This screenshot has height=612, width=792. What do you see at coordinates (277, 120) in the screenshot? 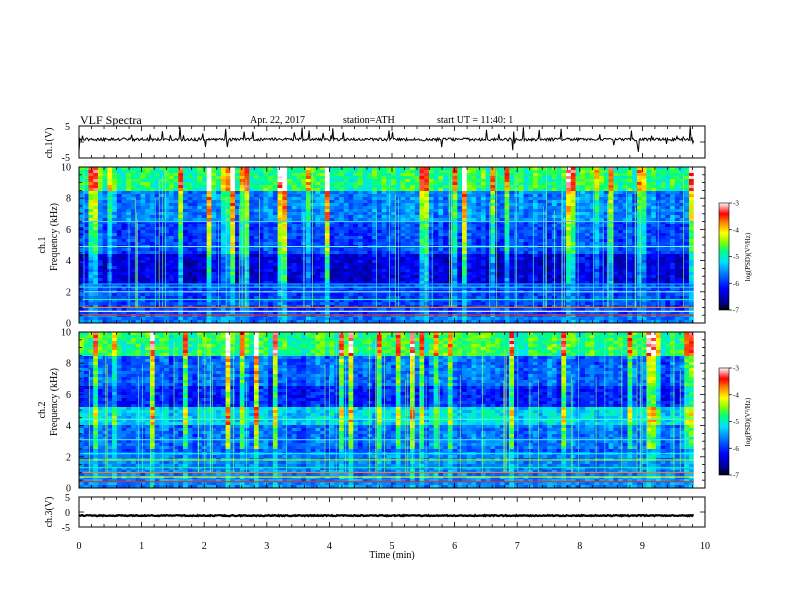
I see `date-label: Apr. 22, 2017` at bounding box center [277, 120].